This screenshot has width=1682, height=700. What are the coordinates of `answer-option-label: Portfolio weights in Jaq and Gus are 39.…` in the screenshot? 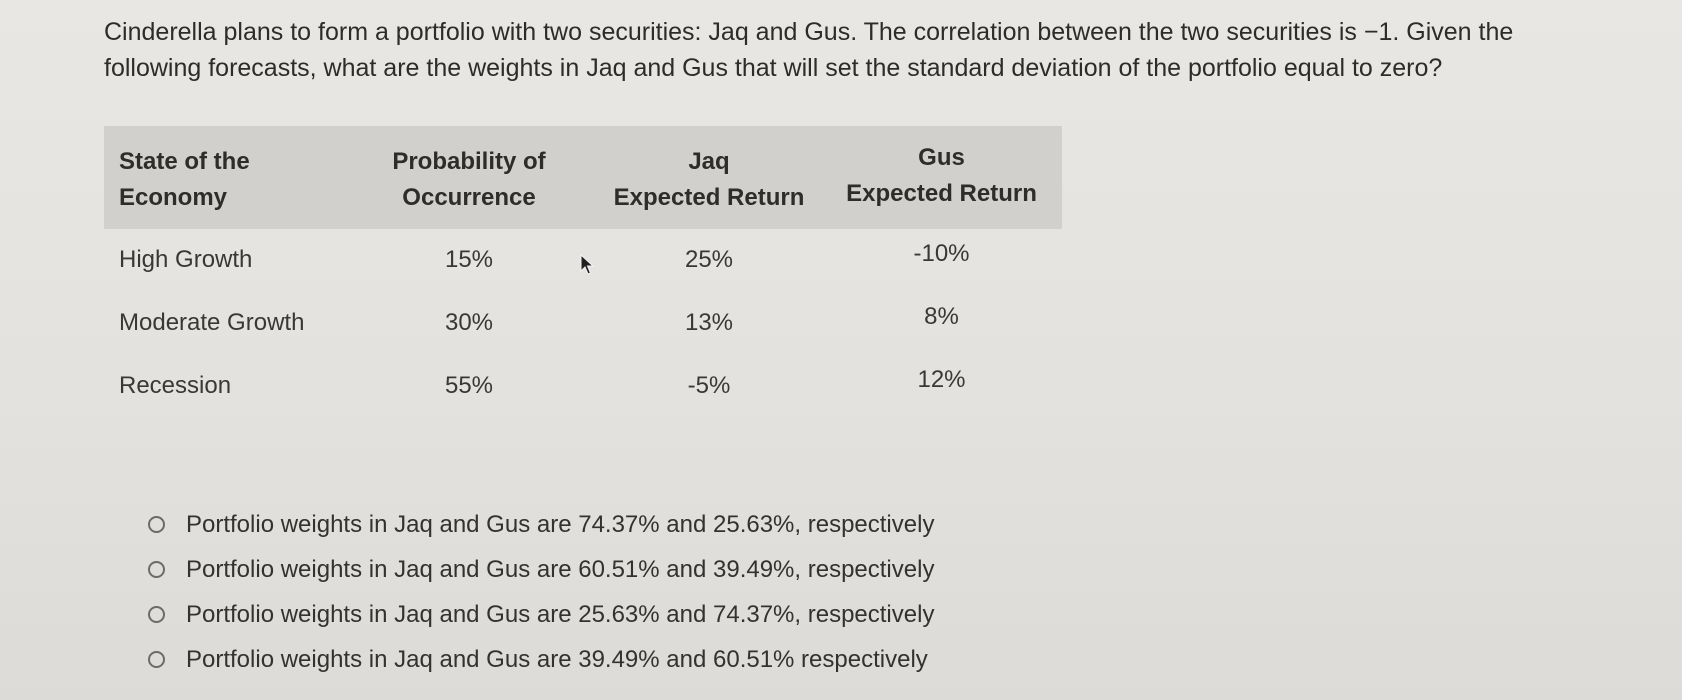 It's located at (557, 659).